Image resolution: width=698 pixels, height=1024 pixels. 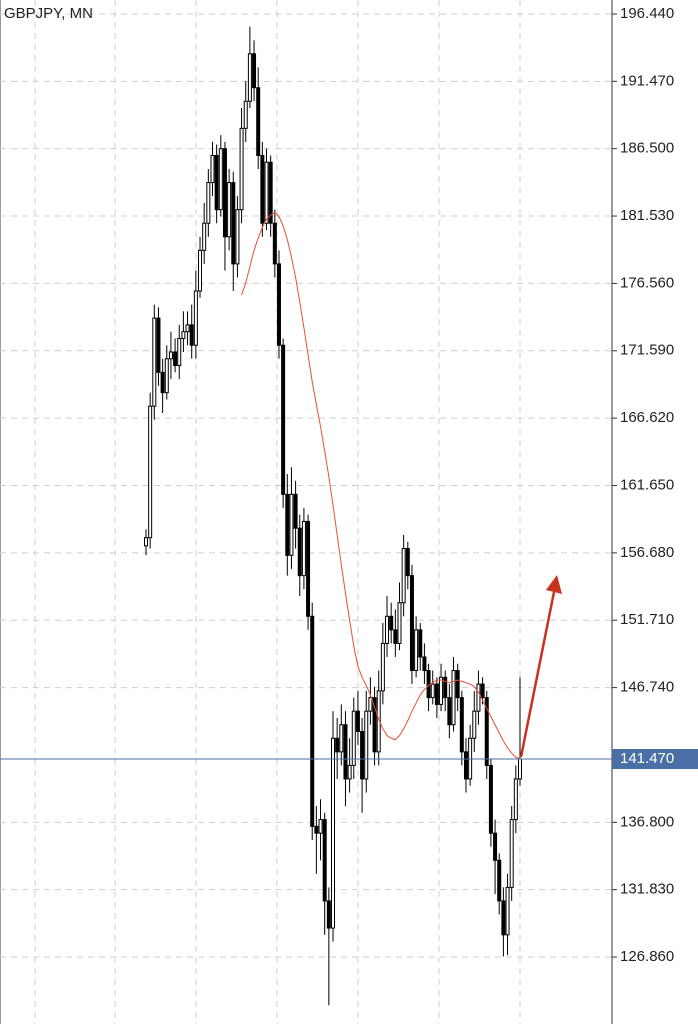 What do you see at coordinates (647, 687) in the screenshot?
I see `y-tick-label: 146.740` at bounding box center [647, 687].